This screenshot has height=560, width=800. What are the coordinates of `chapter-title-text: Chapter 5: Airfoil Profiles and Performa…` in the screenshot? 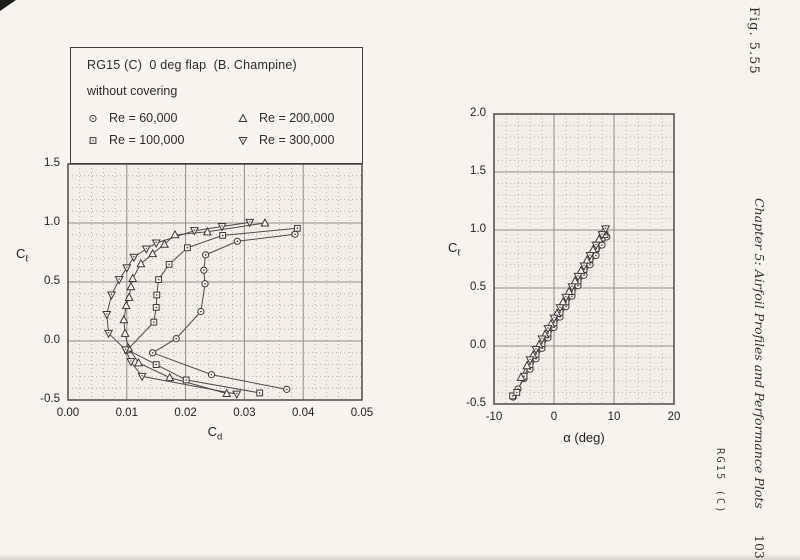 It's located at (759, 353).